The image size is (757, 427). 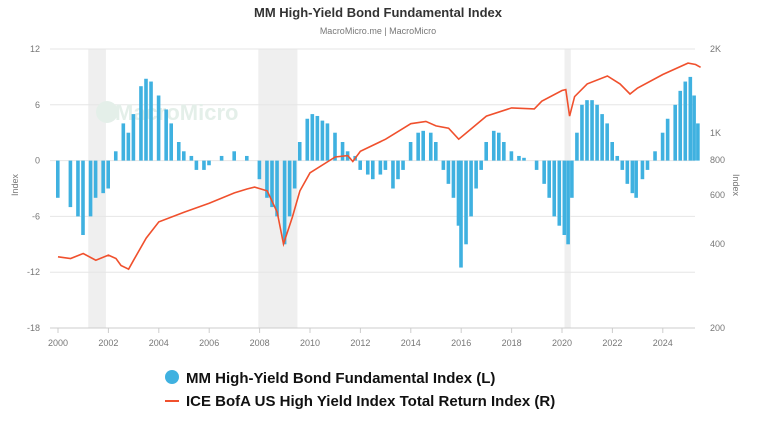 What do you see at coordinates (35, 49) in the screenshot?
I see `left-tick-label: 12` at bounding box center [35, 49].